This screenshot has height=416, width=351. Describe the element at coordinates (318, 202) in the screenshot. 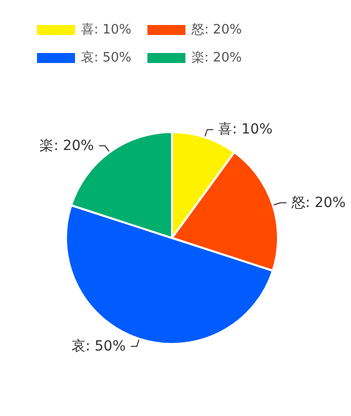

I see `data-label: 怒: 20%` at that location.